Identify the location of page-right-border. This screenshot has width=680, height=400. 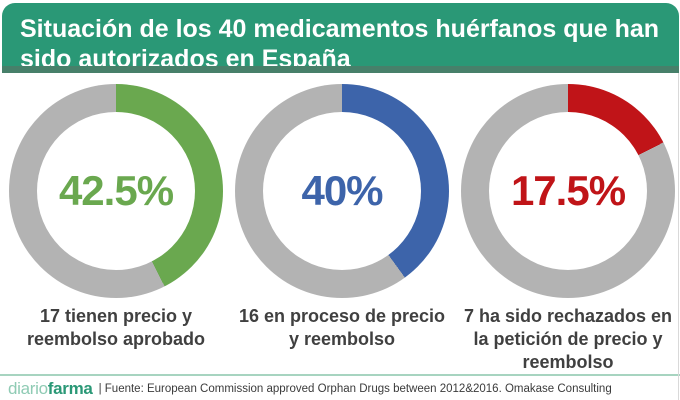
(678, 236).